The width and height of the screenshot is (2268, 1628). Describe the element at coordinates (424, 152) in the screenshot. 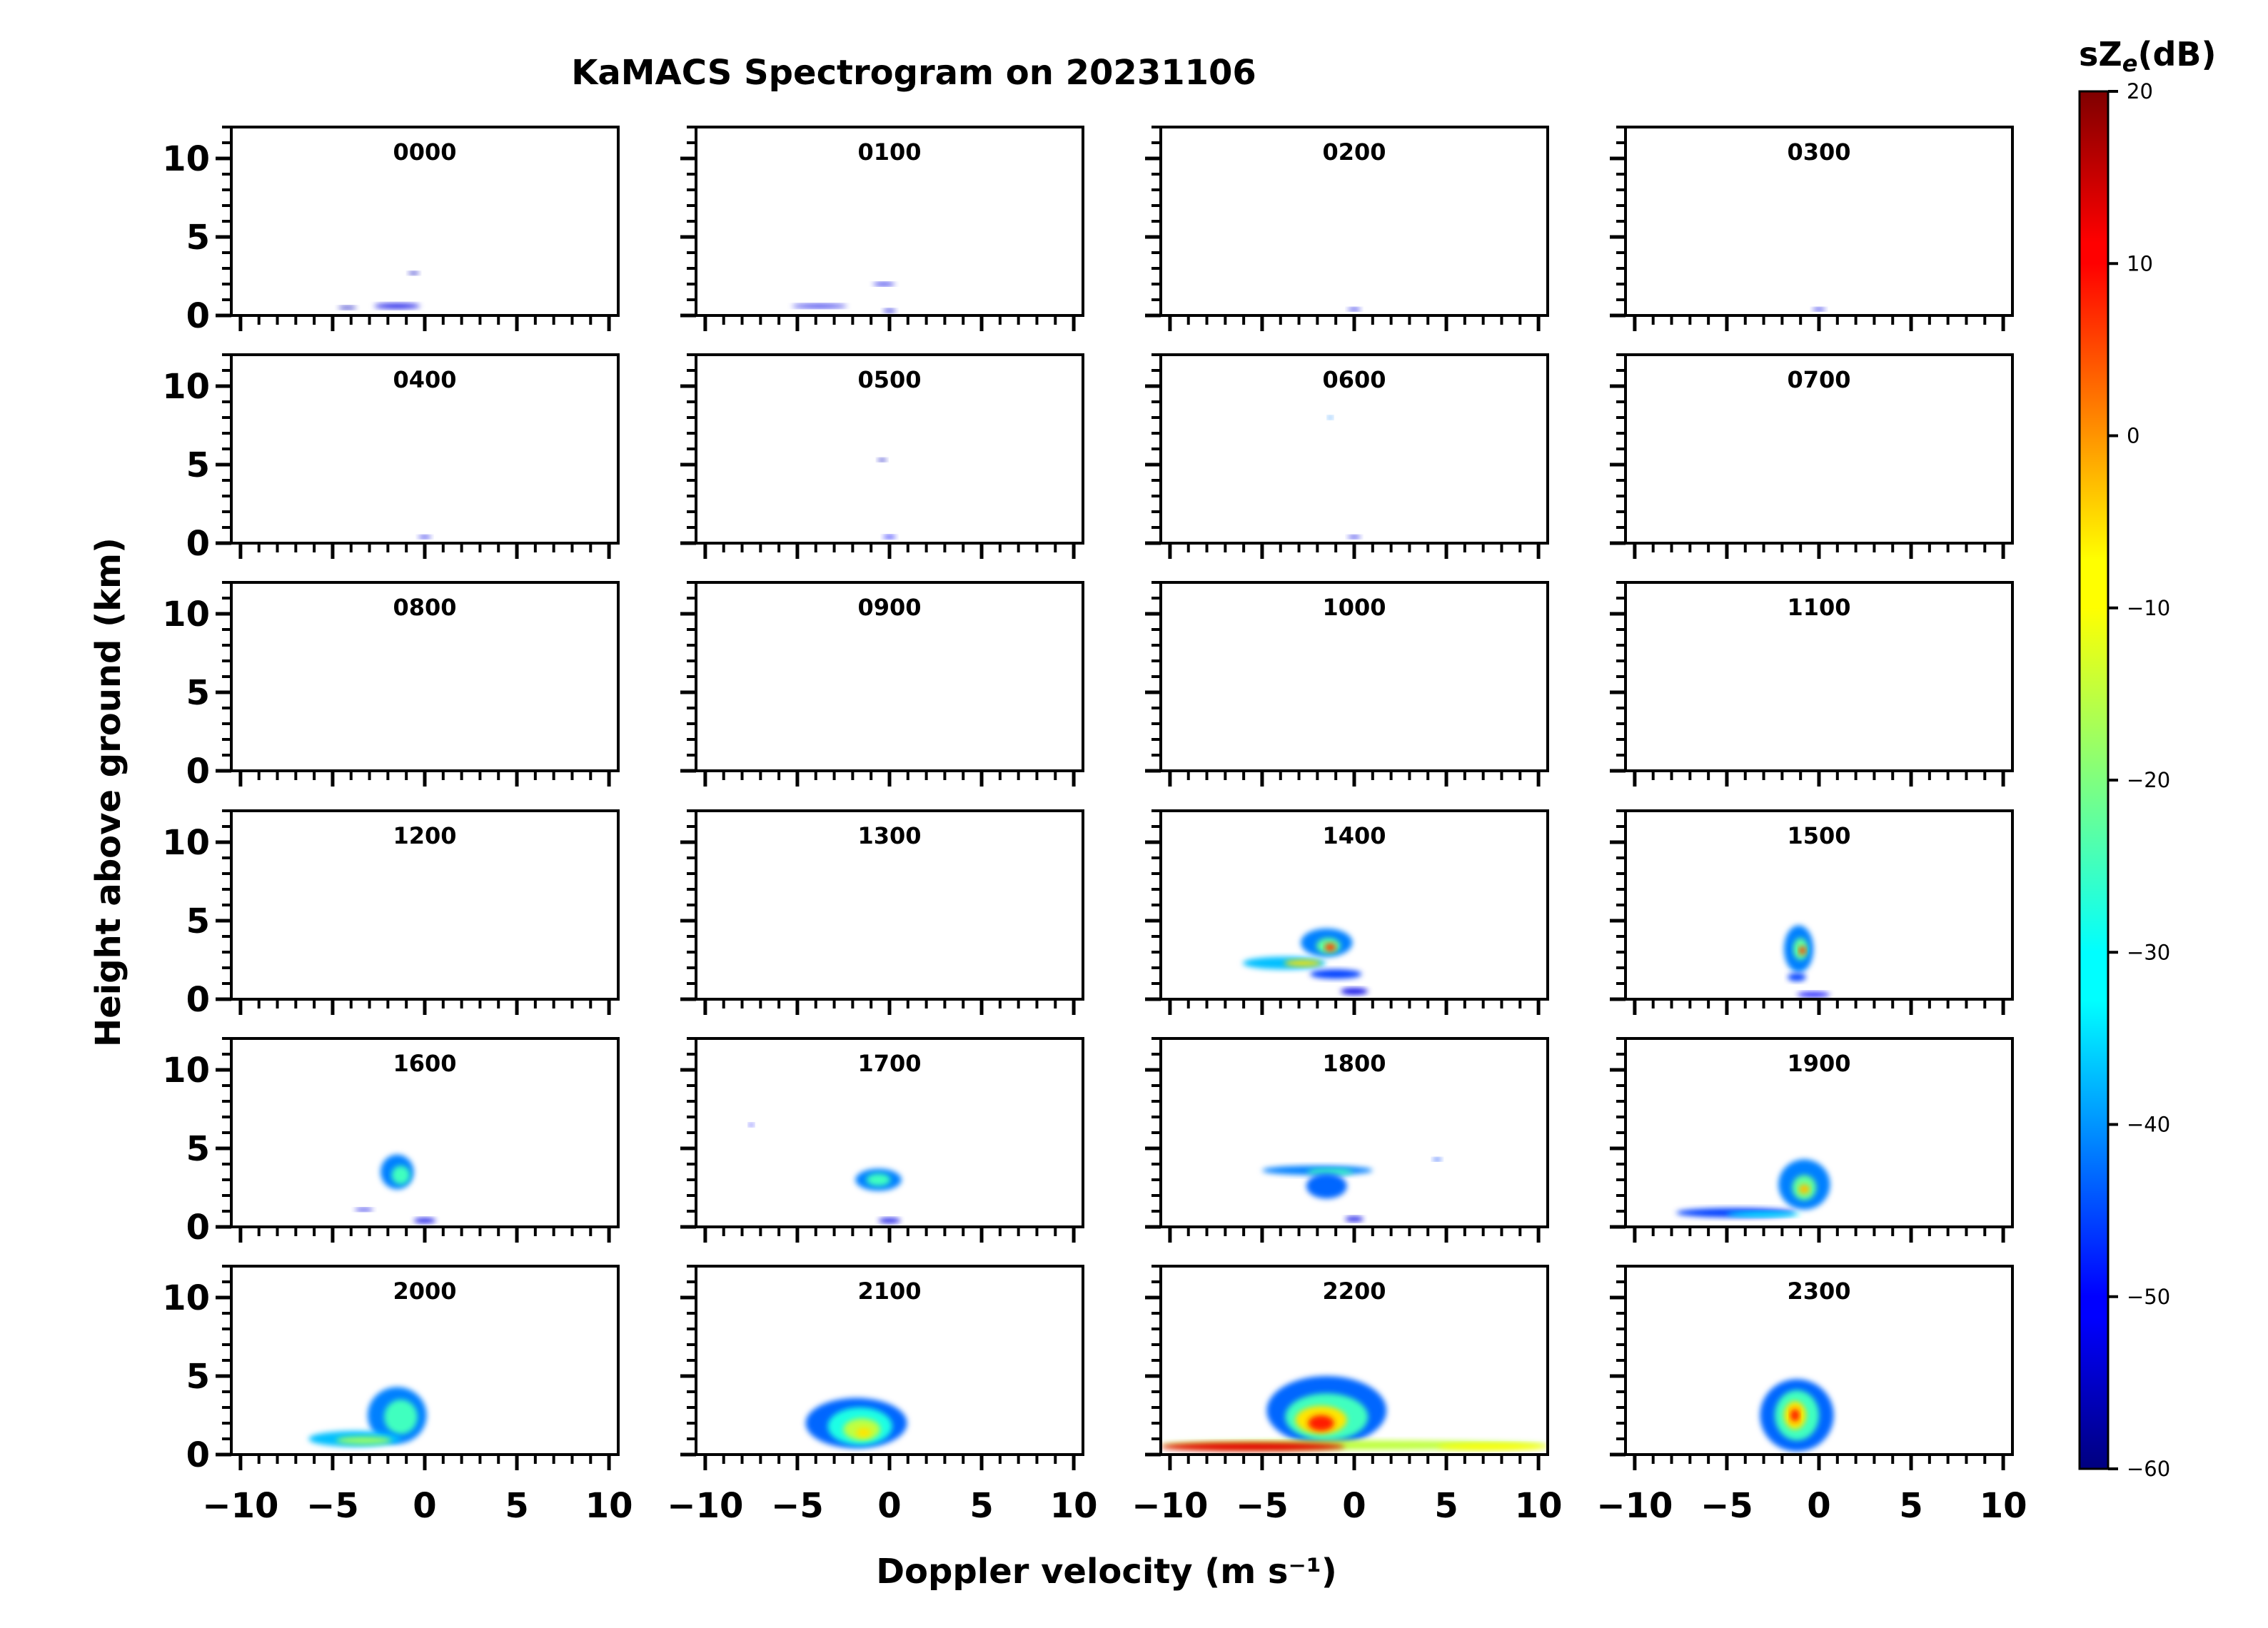

I see `panel-label: 0000` at that location.